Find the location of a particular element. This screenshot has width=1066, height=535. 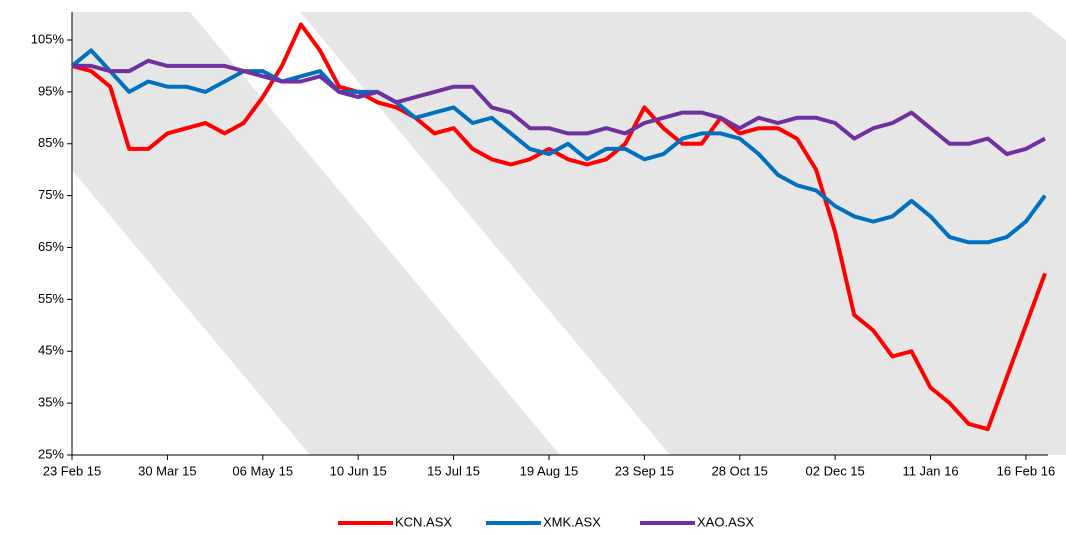

y-tick-label: 105% is located at coordinates (48, 38).